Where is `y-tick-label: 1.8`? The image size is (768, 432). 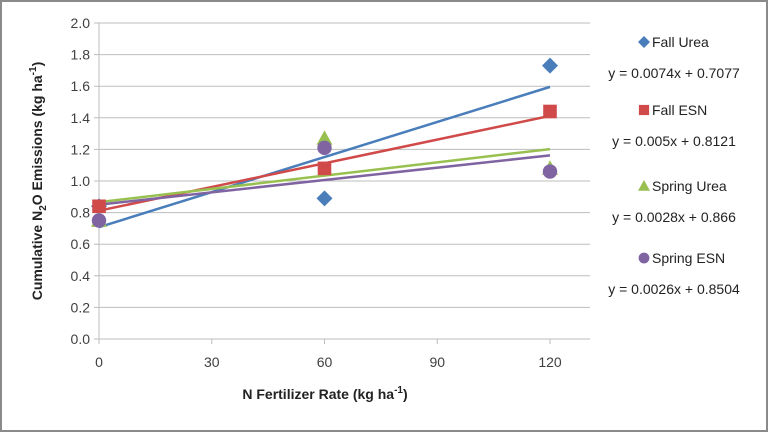
y-tick-label: 1.8 is located at coordinates (81, 55).